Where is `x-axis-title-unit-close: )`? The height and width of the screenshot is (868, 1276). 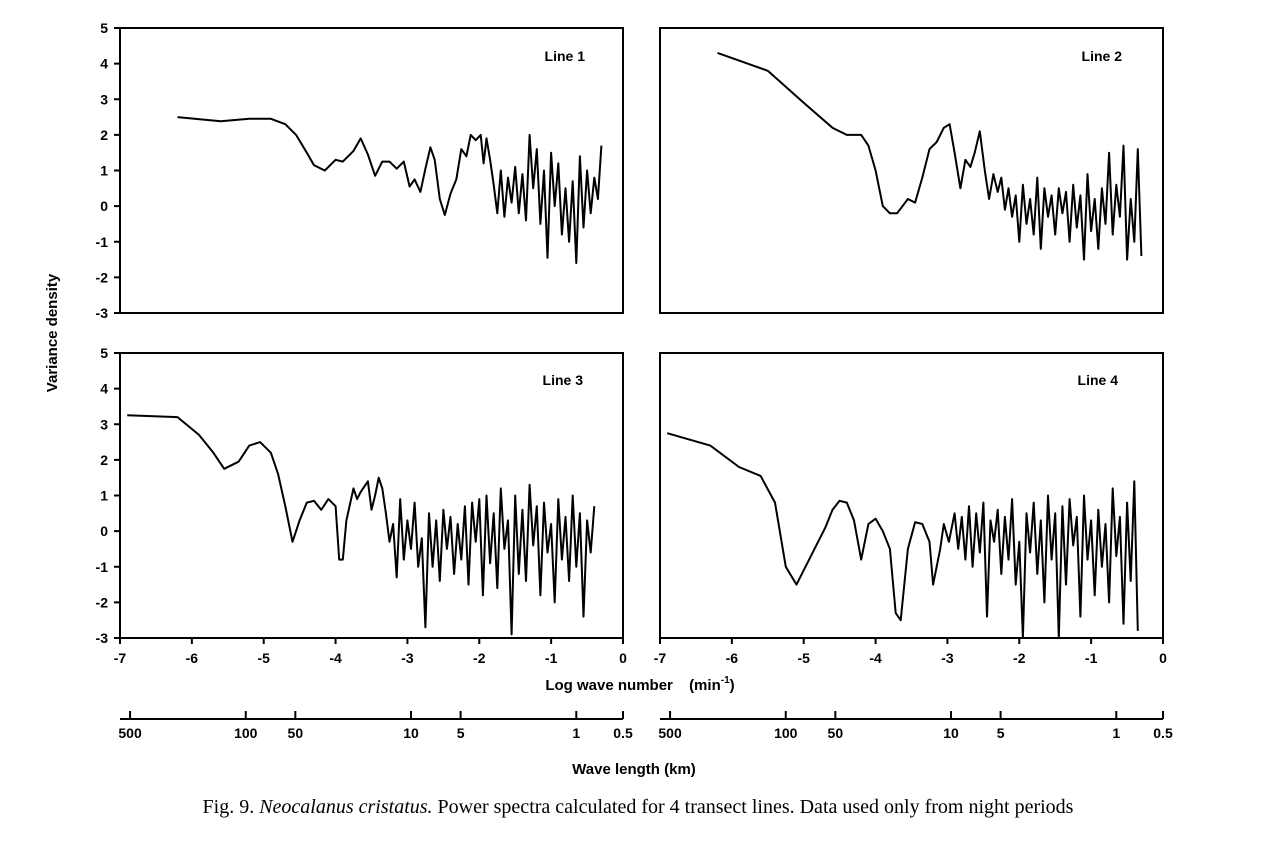 x-axis-title-unit-close: ) is located at coordinates (732, 685).